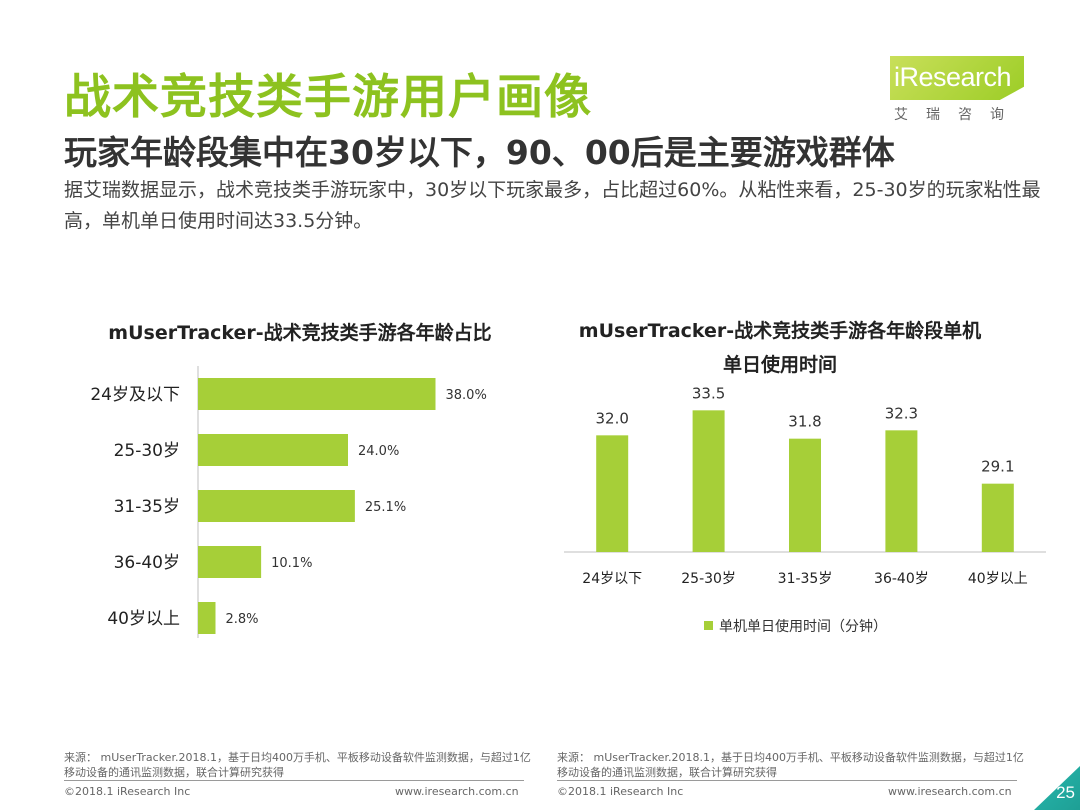 The image size is (1080, 810). What do you see at coordinates (147, 563) in the screenshot?
I see `left-chart-category-label: 36-40岁` at bounding box center [147, 563].